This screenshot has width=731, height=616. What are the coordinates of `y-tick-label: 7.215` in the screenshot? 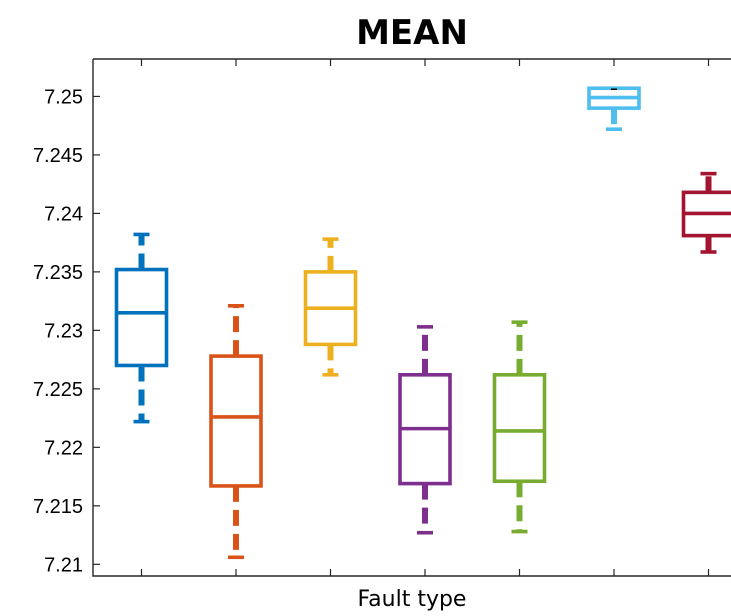 It's located at (58, 507).